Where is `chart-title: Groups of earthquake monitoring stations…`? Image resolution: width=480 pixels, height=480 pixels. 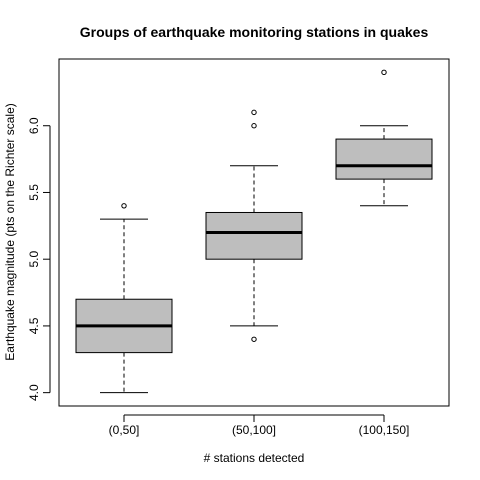
chart-title: Groups of earthquake monitoring stations… is located at coordinates (254, 32).